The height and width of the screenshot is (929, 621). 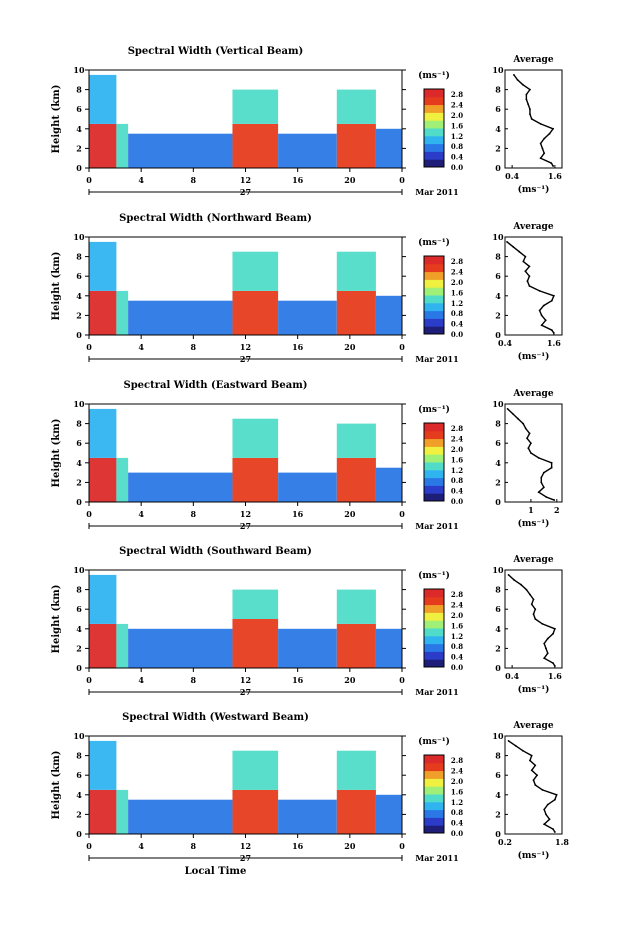 I want to click on x-tick-label: 4, so click(x=141, y=846).